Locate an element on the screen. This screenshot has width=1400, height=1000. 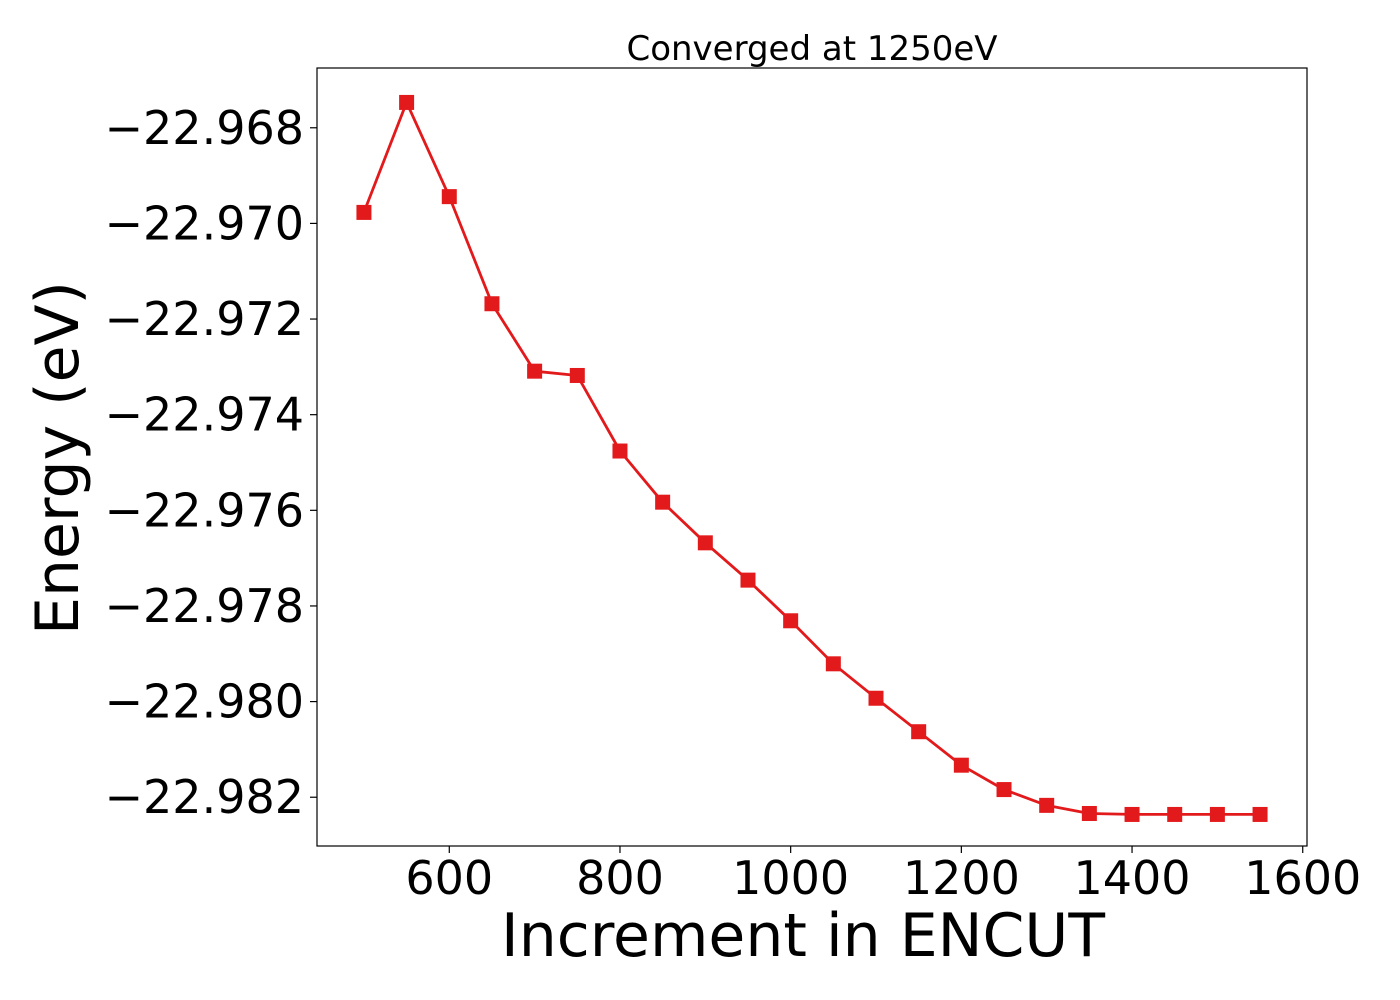
x-tick-label: 800 is located at coordinates (620, 878).